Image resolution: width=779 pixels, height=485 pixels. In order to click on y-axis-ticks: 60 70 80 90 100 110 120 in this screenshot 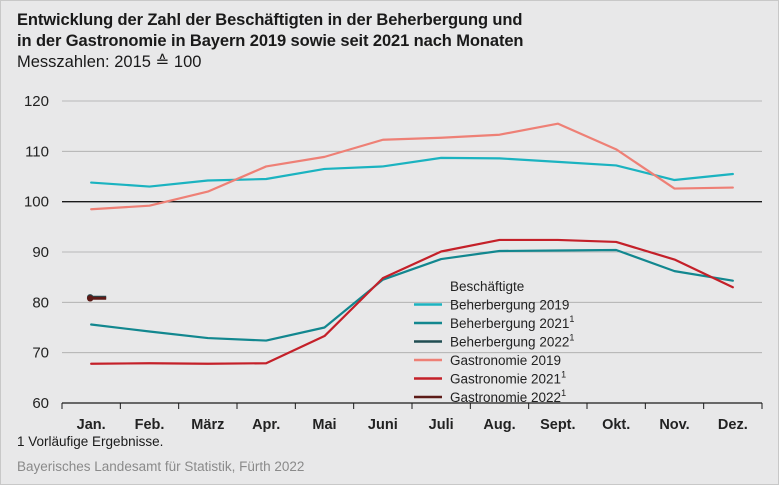, I will do `click(36, 252)`.